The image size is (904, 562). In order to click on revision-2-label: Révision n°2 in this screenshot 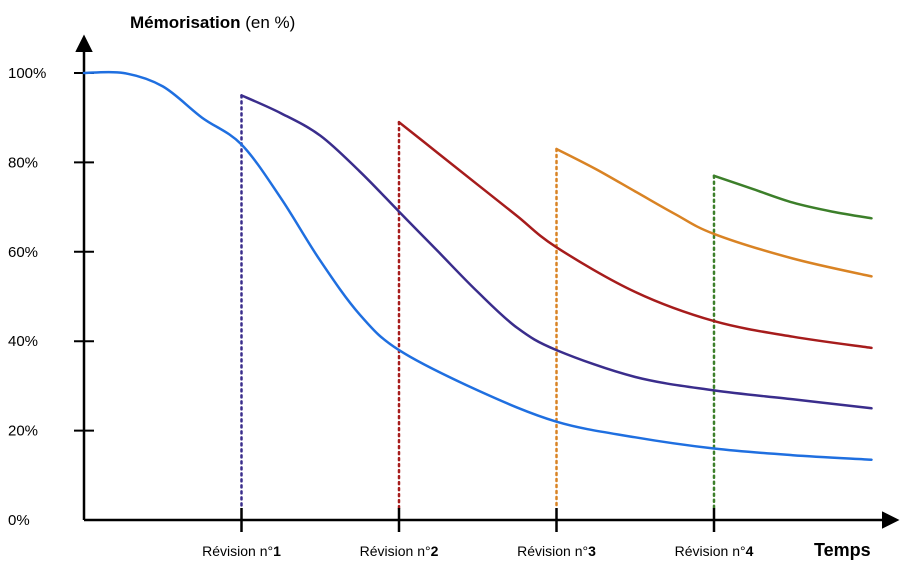, I will do `click(399, 551)`.